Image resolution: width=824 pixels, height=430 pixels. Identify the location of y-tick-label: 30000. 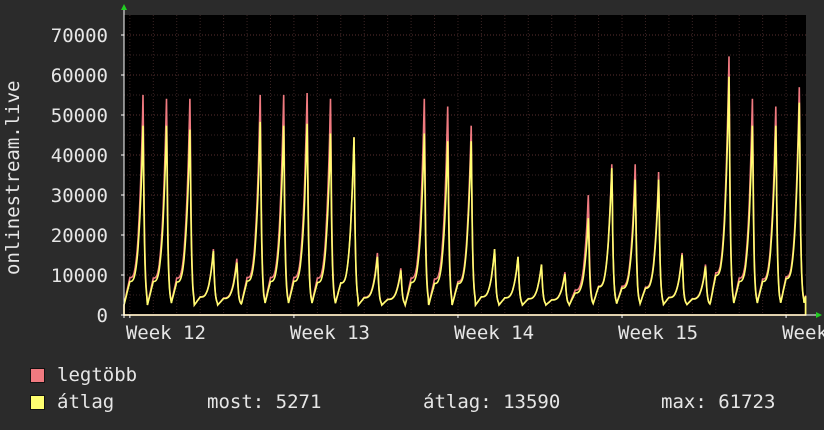
(79, 196).